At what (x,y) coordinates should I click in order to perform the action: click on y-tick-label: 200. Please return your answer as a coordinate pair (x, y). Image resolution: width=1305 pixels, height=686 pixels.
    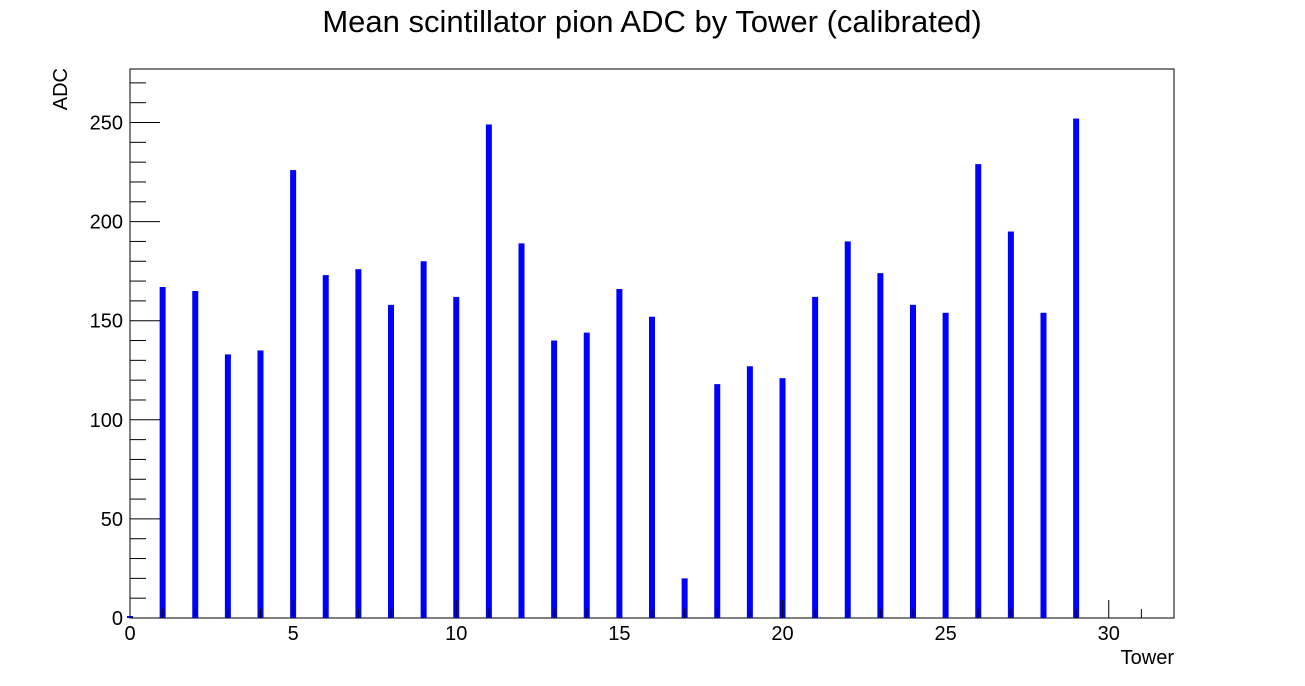
    Looking at the image, I should click on (106, 223).